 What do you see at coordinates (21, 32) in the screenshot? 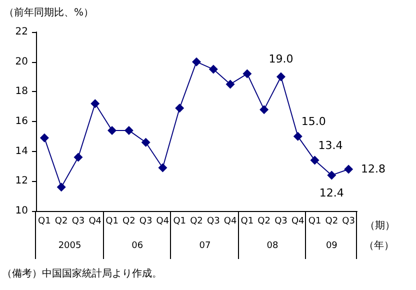
I see `y-tick-label: 22` at bounding box center [21, 32].